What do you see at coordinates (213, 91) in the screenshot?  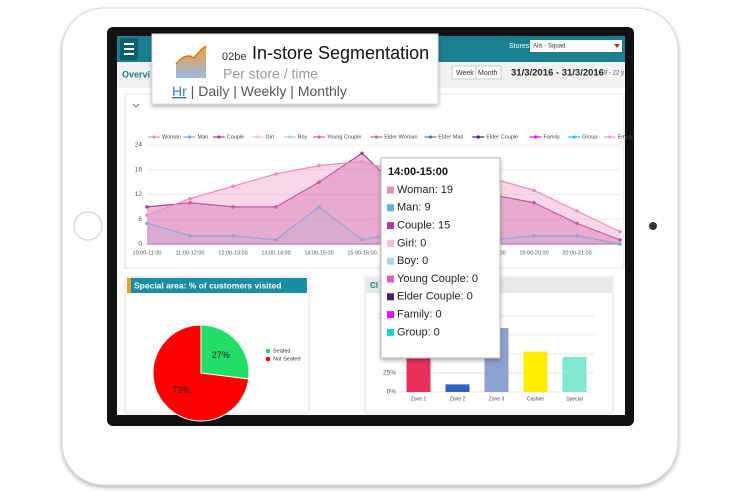 I see `link: Daily` at bounding box center [213, 91].